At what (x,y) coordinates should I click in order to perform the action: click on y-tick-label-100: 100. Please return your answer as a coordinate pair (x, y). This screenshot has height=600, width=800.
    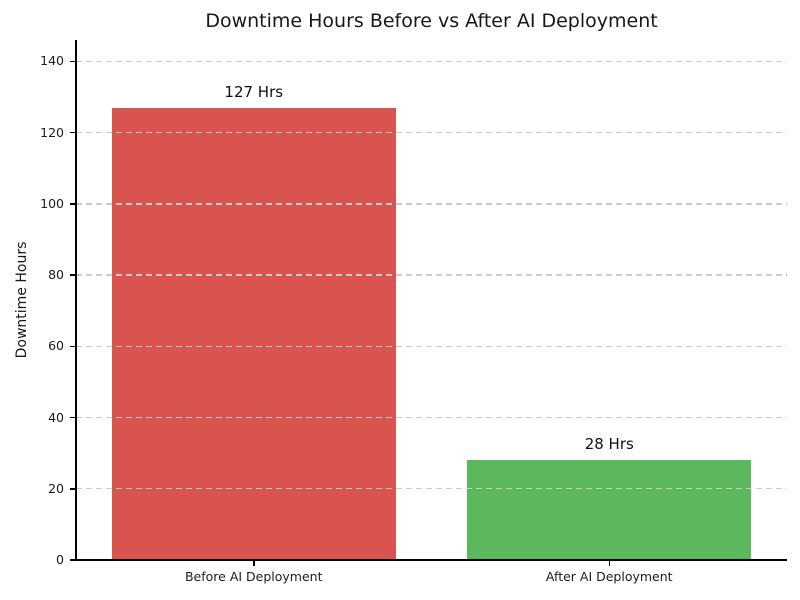
    Looking at the image, I should click on (52, 203).